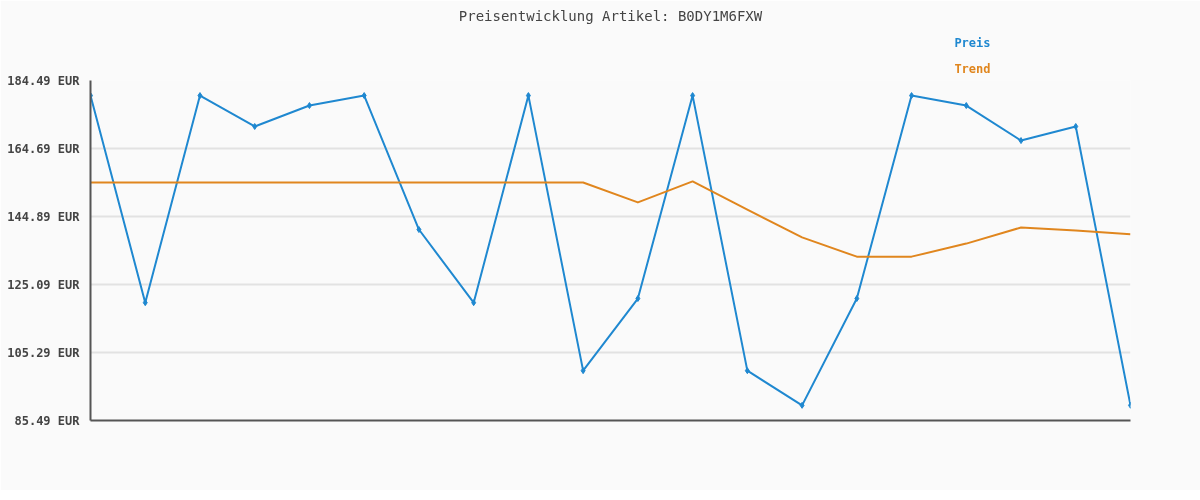 The height and width of the screenshot is (500, 1200). What do you see at coordinates (972, 68) in the screenshot?
I see `text: Trend` at bounding box center [972, 68].